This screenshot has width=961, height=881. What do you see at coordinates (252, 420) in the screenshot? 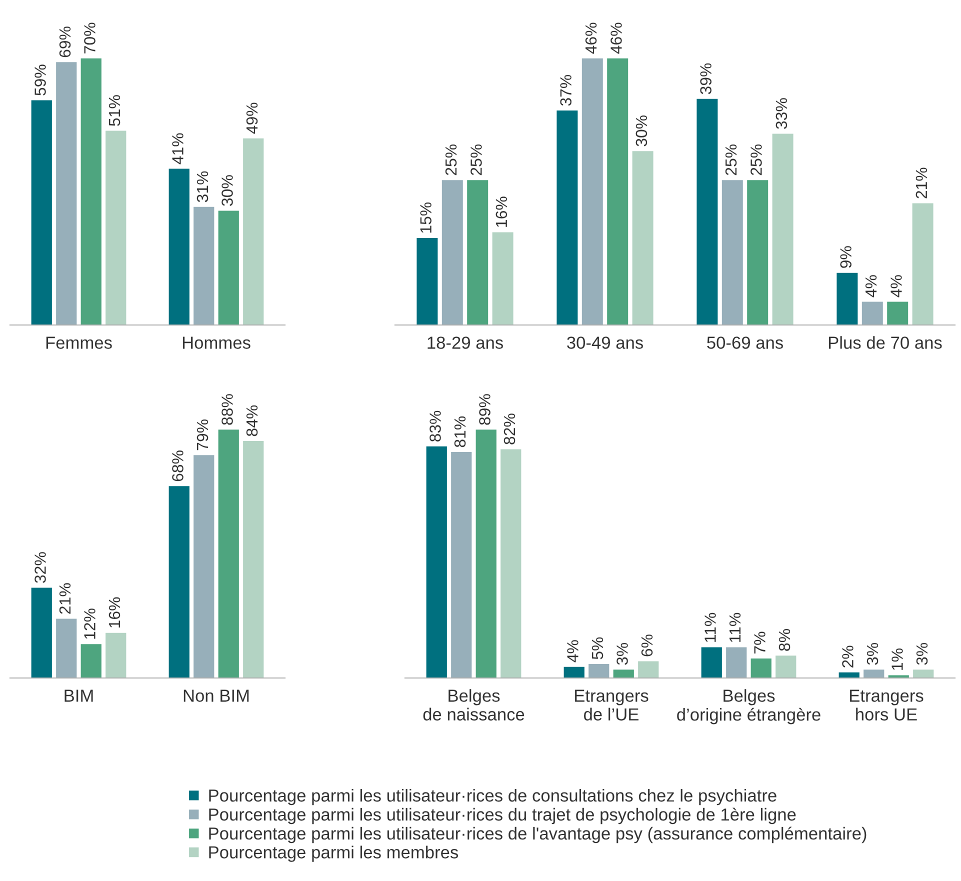
I see `data-label: 84%` at bounding box center [252, 420].